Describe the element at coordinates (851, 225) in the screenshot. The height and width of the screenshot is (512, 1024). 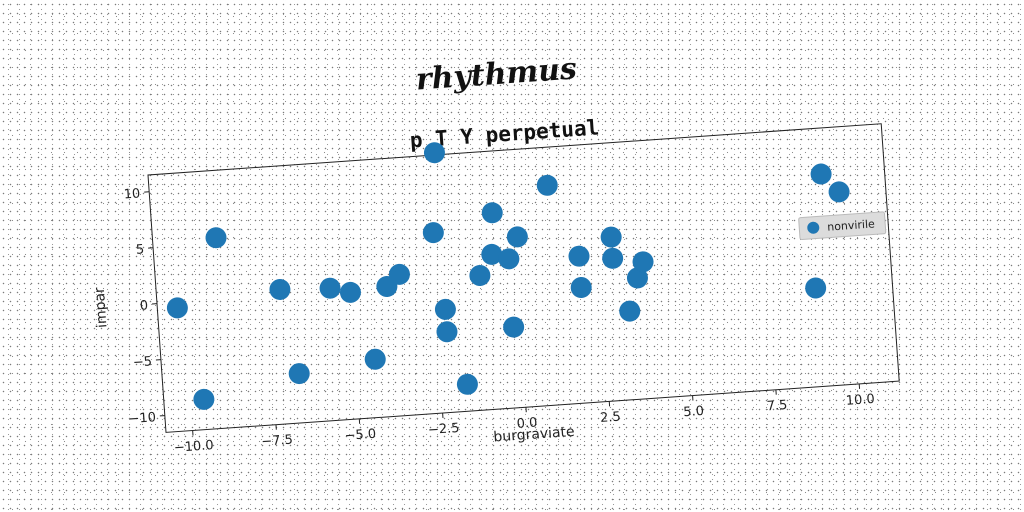
I see `legend-label: nonvirile` at that location.